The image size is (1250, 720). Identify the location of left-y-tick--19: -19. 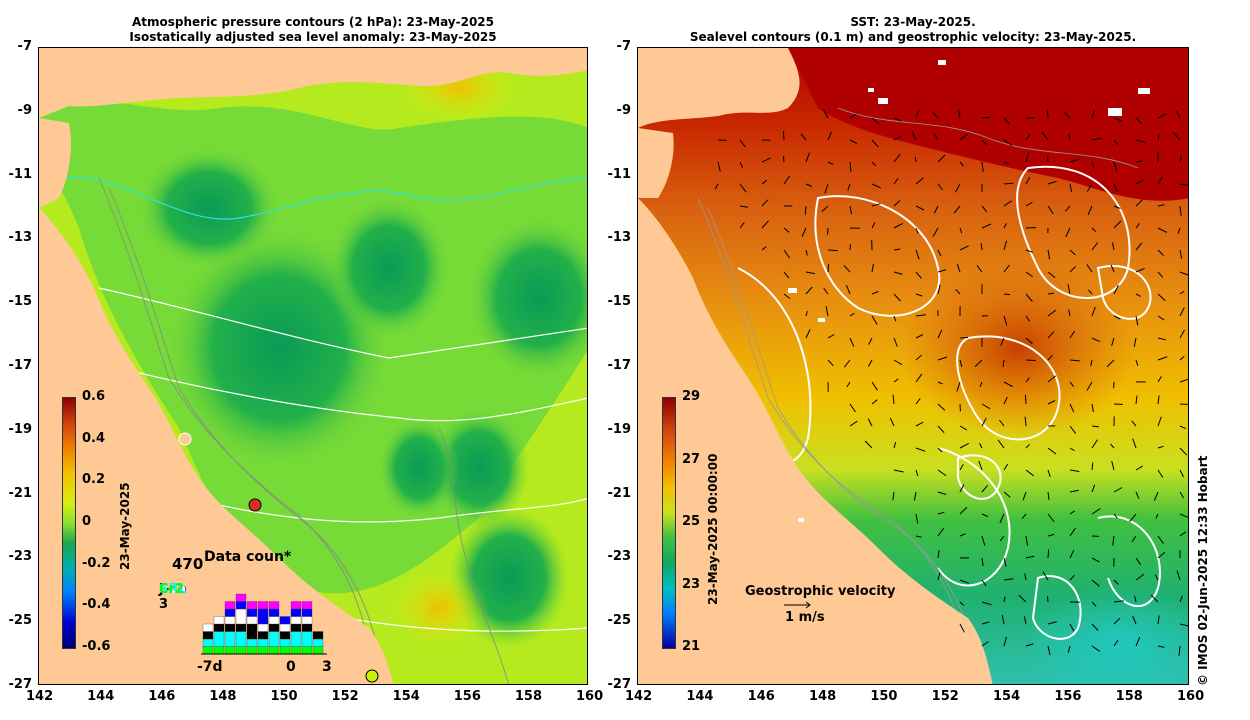
(20, 429).